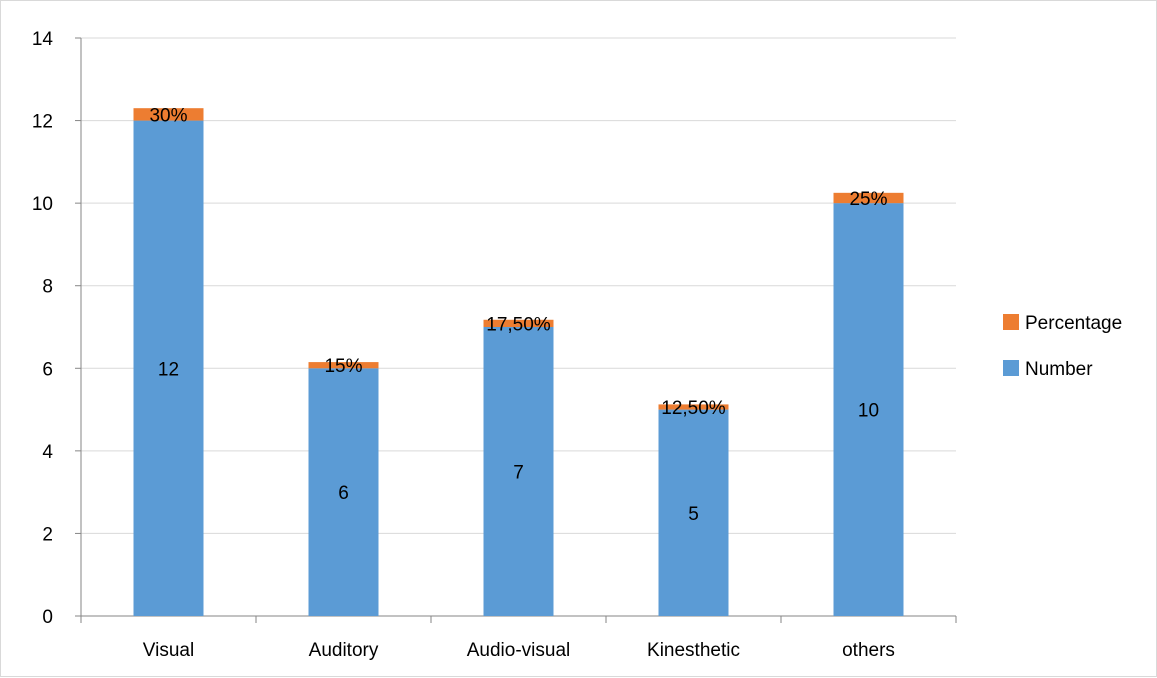 This screenshot has height=678, width=1157. I want to click on y-tick-label-4: 4, so click(47, 452).